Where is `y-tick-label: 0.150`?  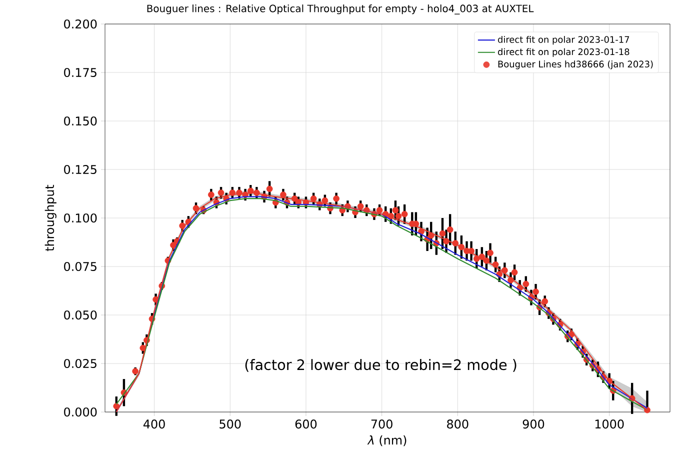
y-tick-label: 0.150 is located at coordinates (80, 121).